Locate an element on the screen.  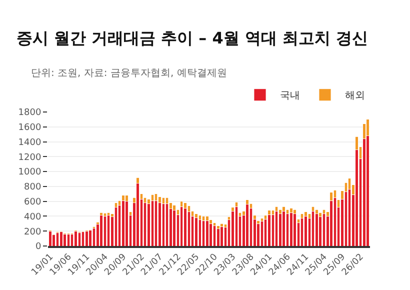
y-tick-label: 1600 is located at coordinates (30, 128).